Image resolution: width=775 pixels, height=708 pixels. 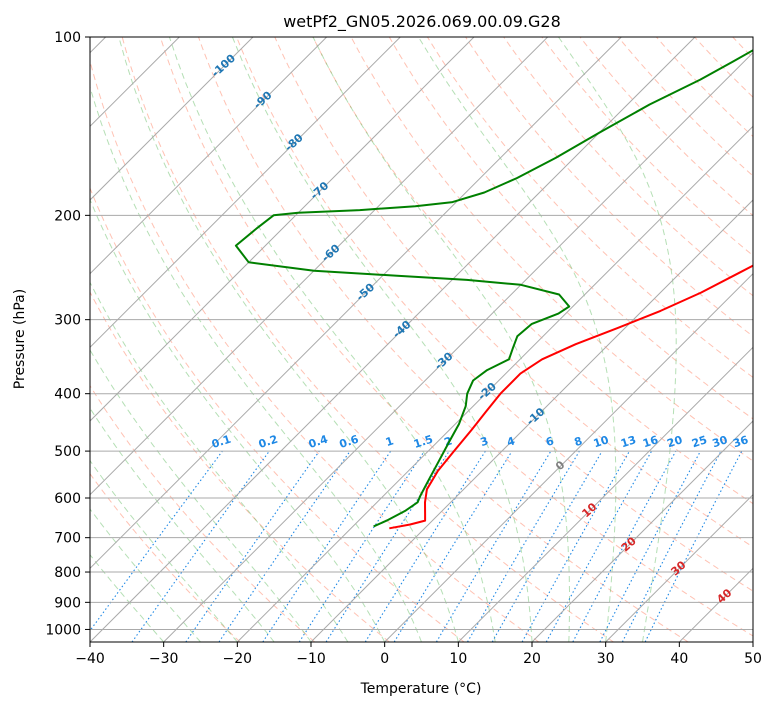 I want to click on x-tick-label: −10, so click(x=311, y=659).